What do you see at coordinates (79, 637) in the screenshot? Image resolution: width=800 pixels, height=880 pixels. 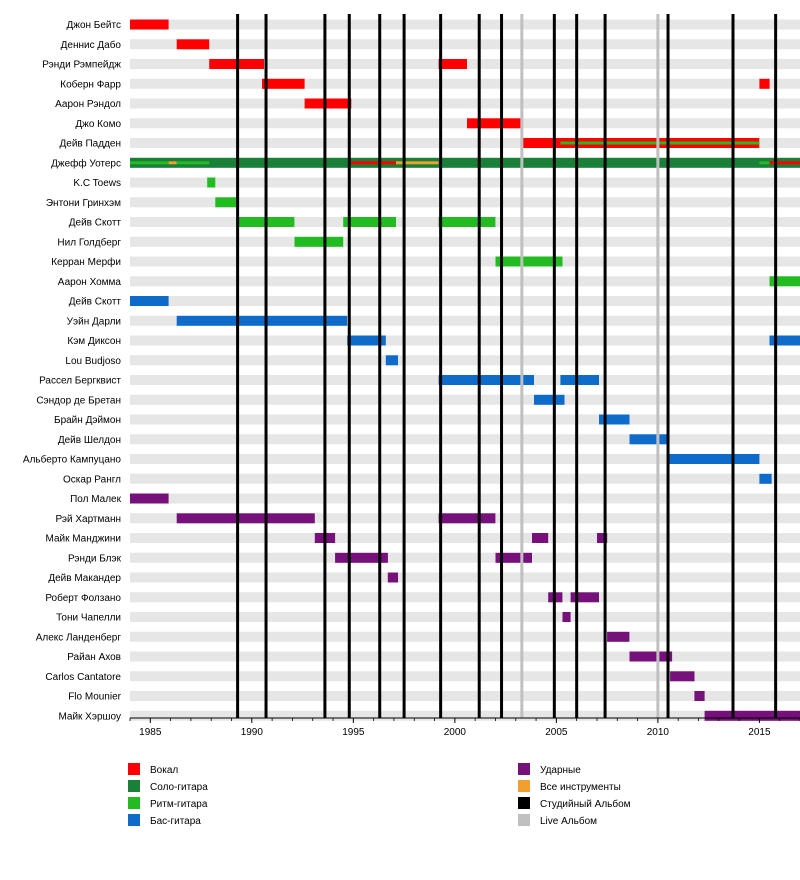 I see `member-name: Алекс Ланденберг` at bounding box center [79, 637].